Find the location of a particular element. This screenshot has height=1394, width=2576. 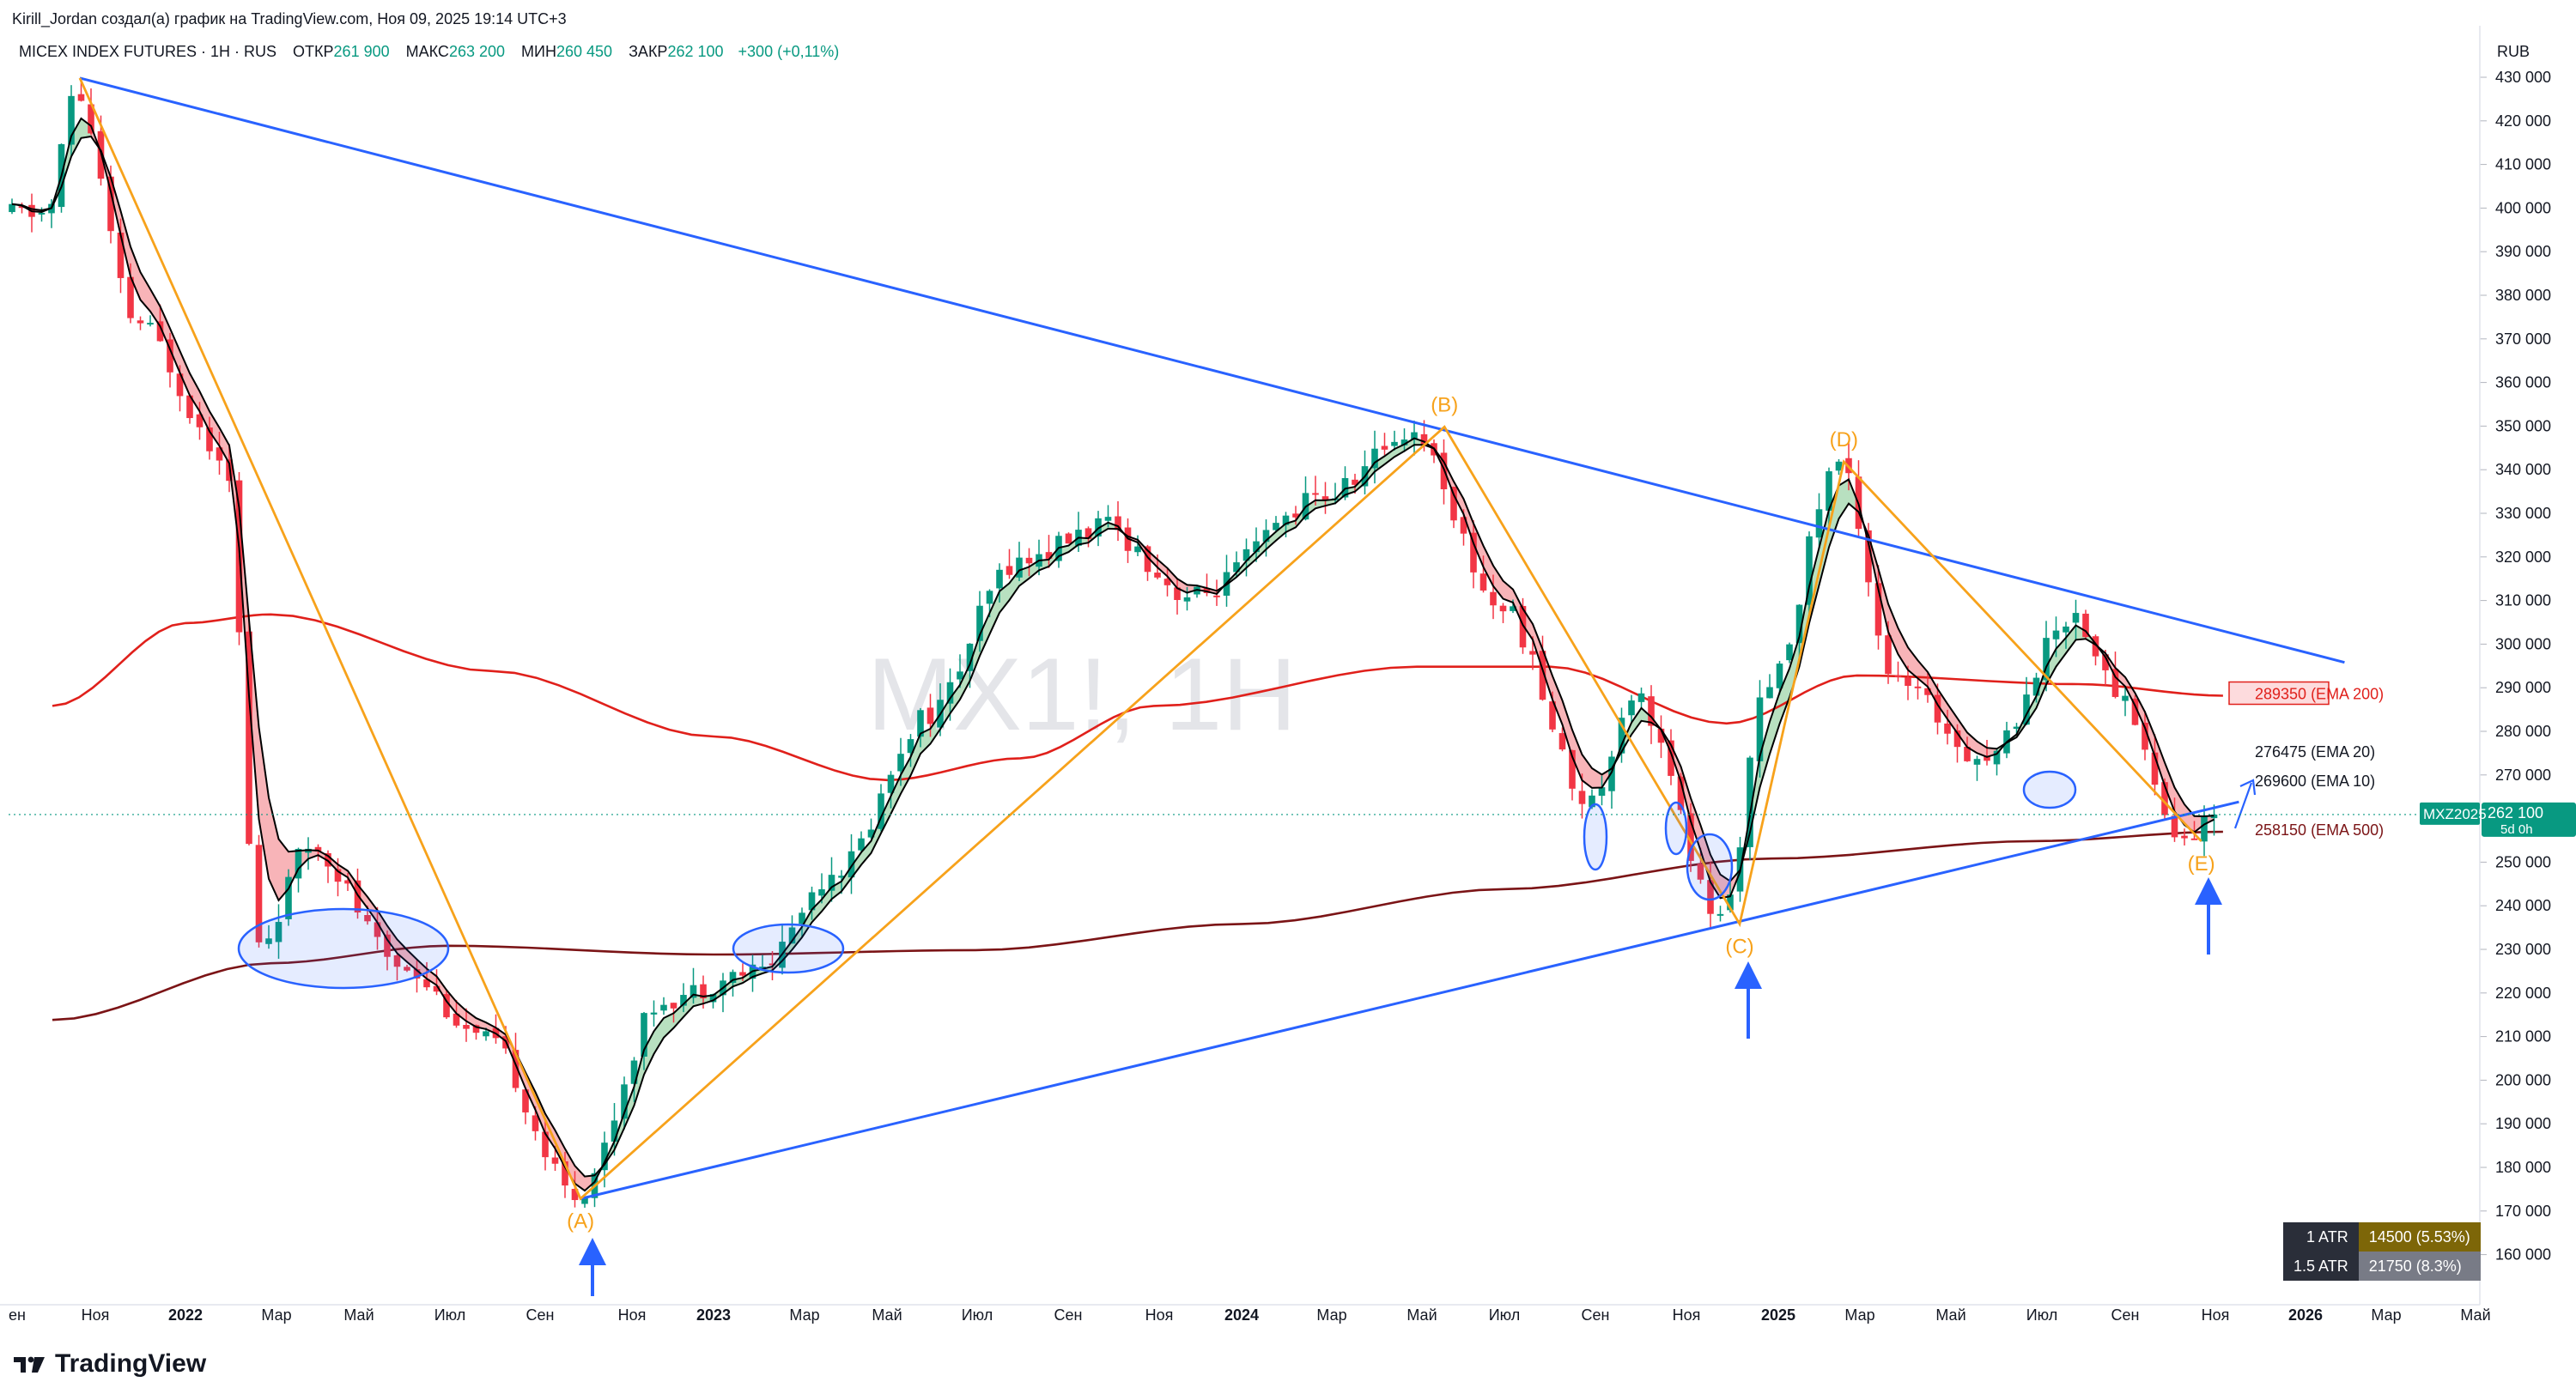

time-tick-label: Июл is located at coordinates (1505, 1315).